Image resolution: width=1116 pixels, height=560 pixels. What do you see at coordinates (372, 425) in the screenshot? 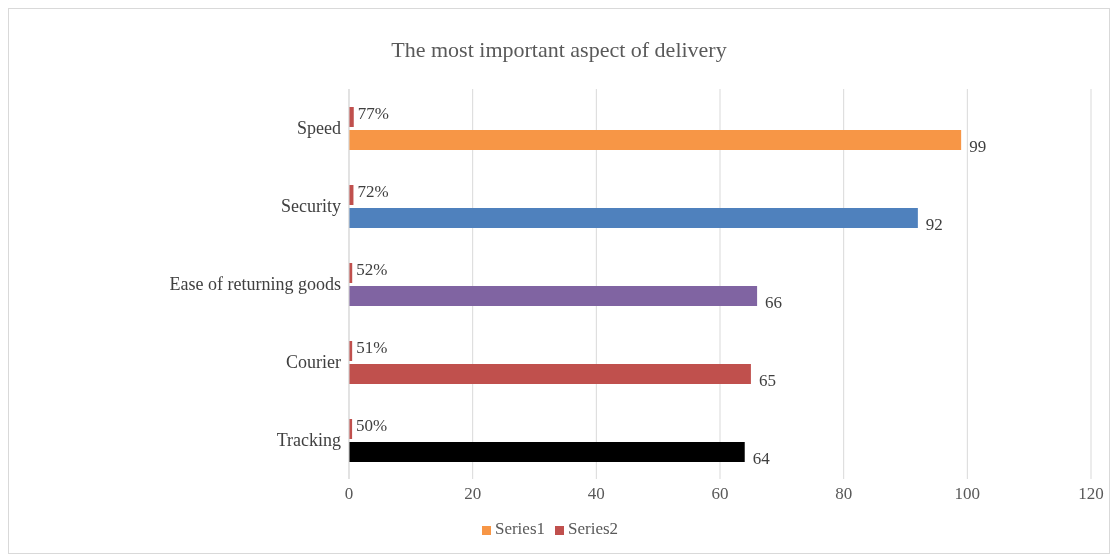
I see `data-label: 50%` at bounding box center [372, 425].